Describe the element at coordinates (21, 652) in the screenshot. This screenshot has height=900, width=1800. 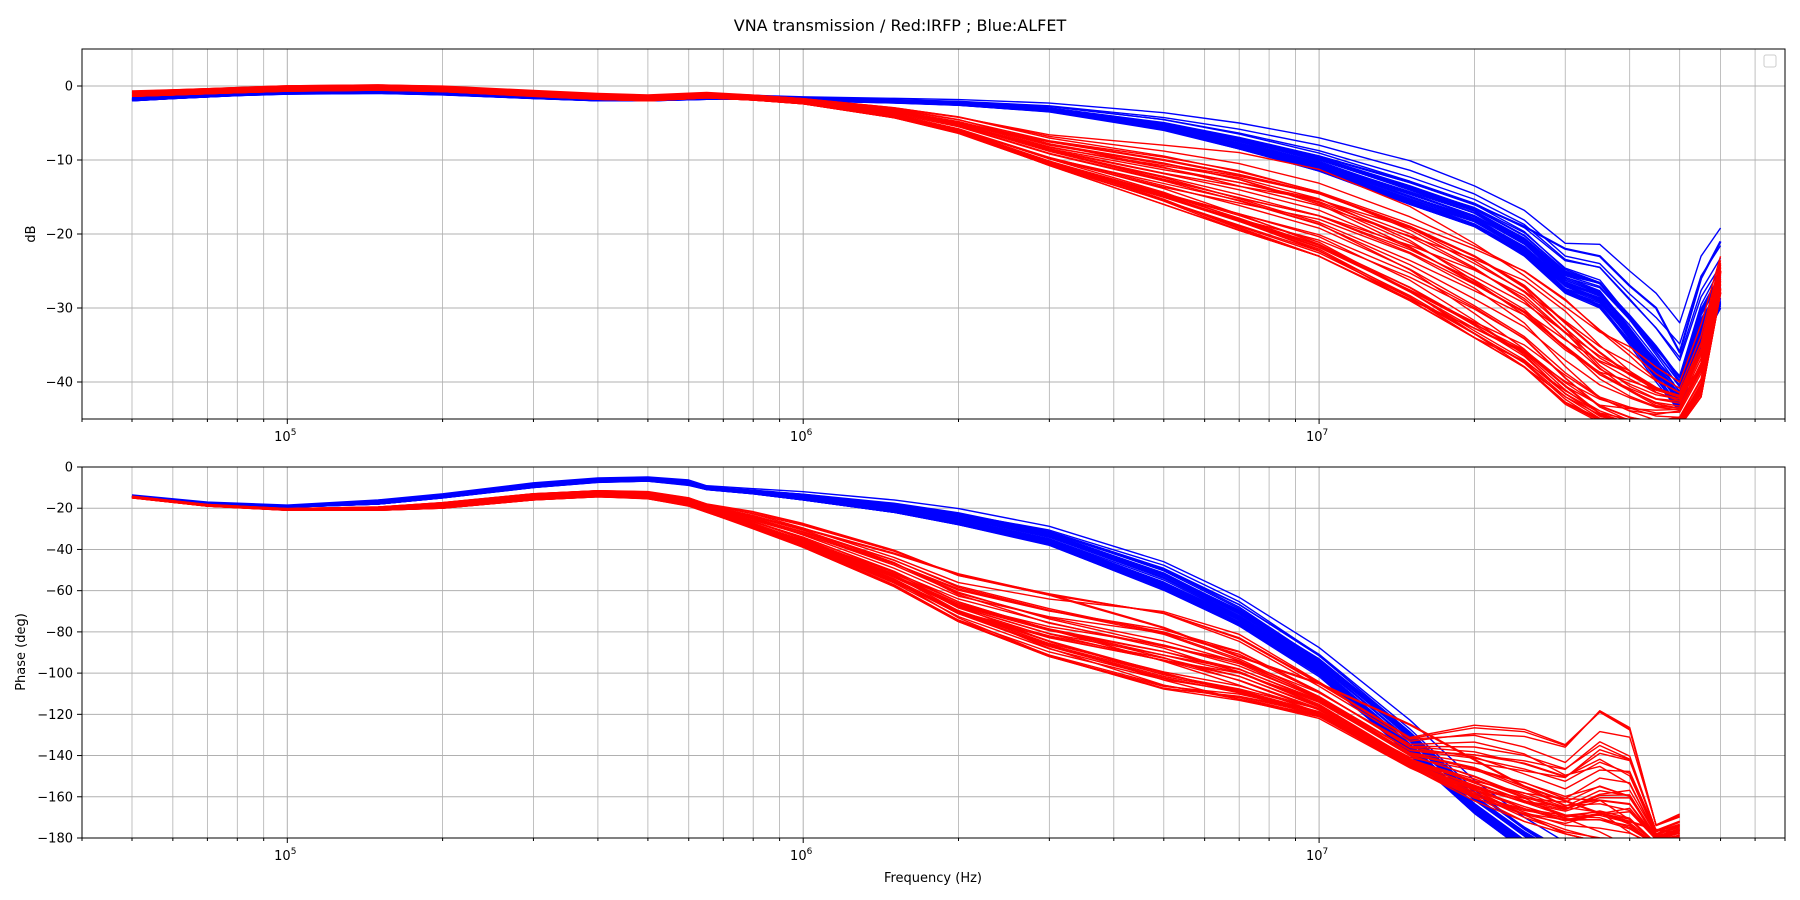
I see `phase-ylabel: Phase (deg)` at that location.